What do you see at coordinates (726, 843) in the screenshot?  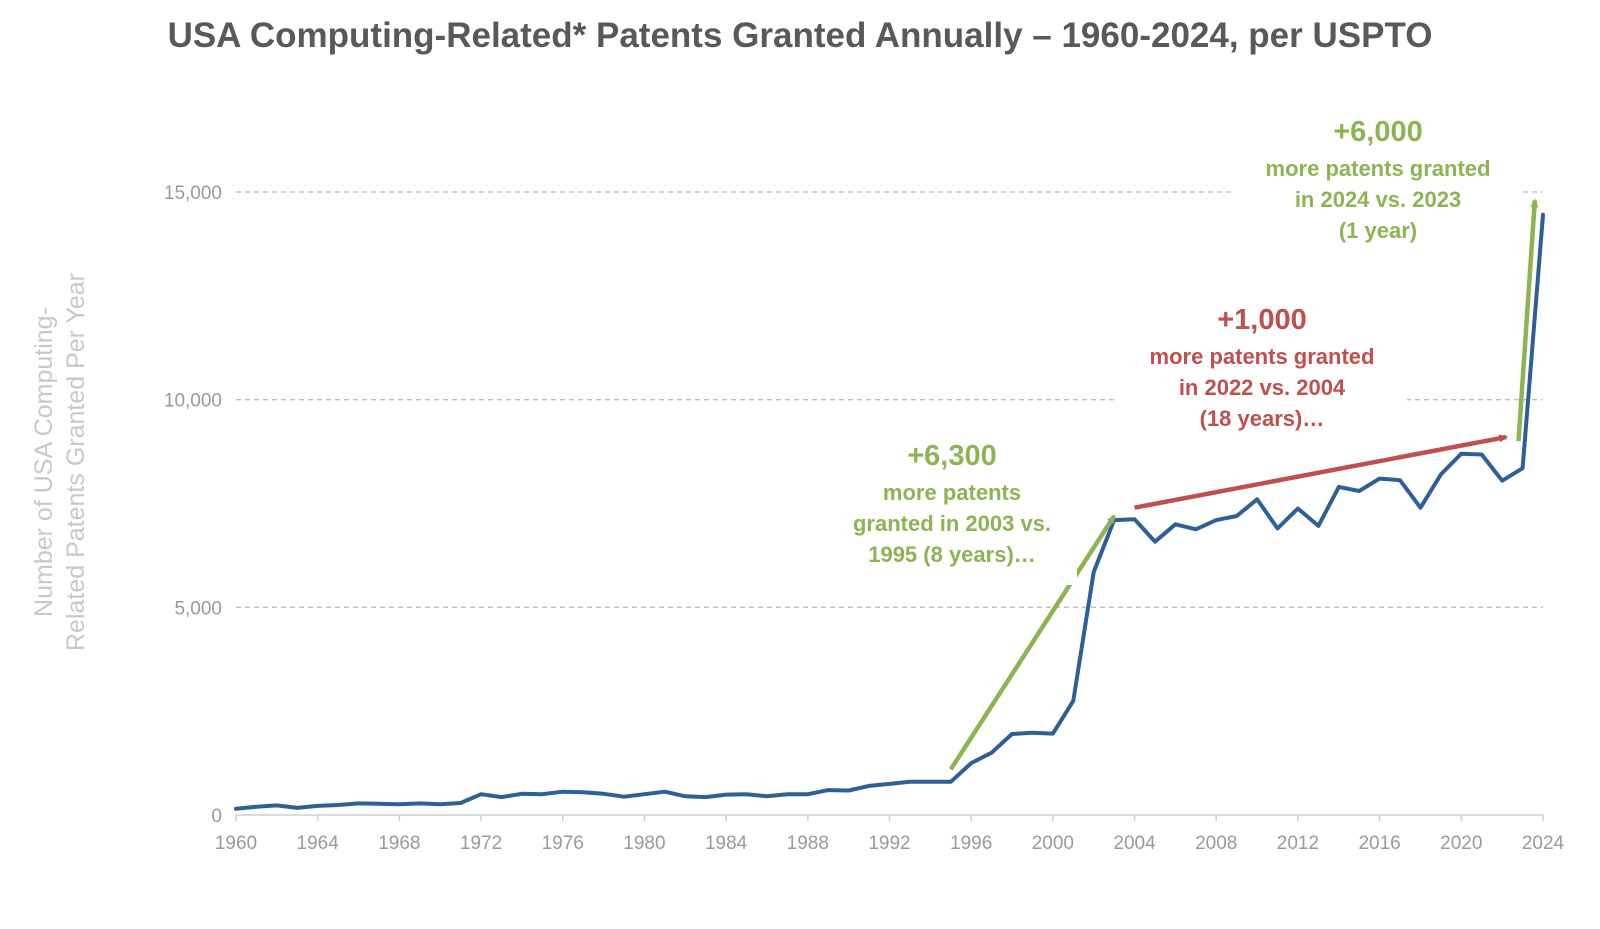 I see `x-tick-label: 1984` at bounding box center [726, 843].